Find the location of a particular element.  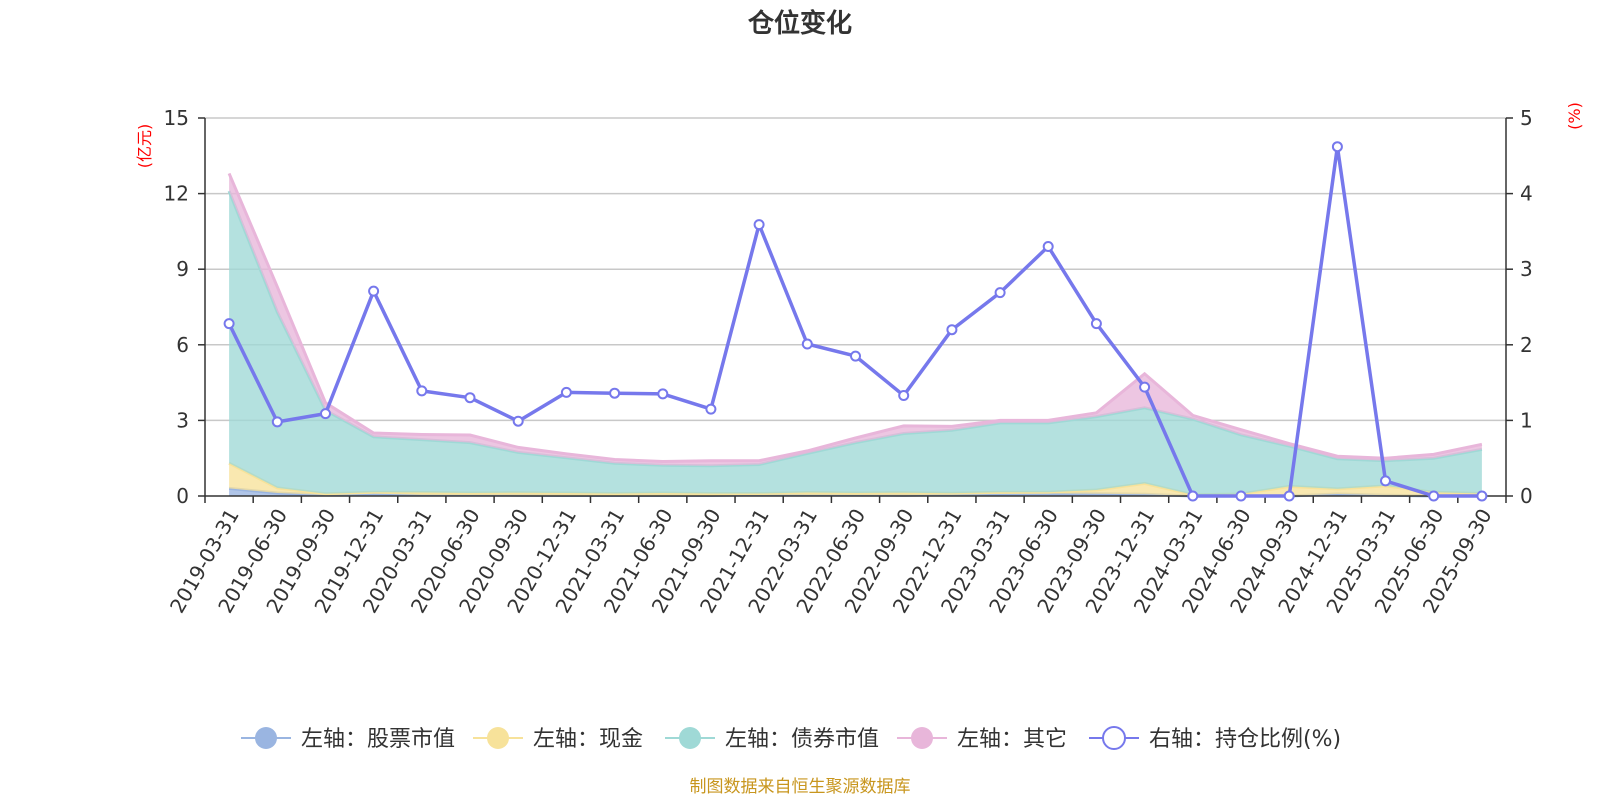

right-tick-label: 0 is located at coordinates (1526, 496).